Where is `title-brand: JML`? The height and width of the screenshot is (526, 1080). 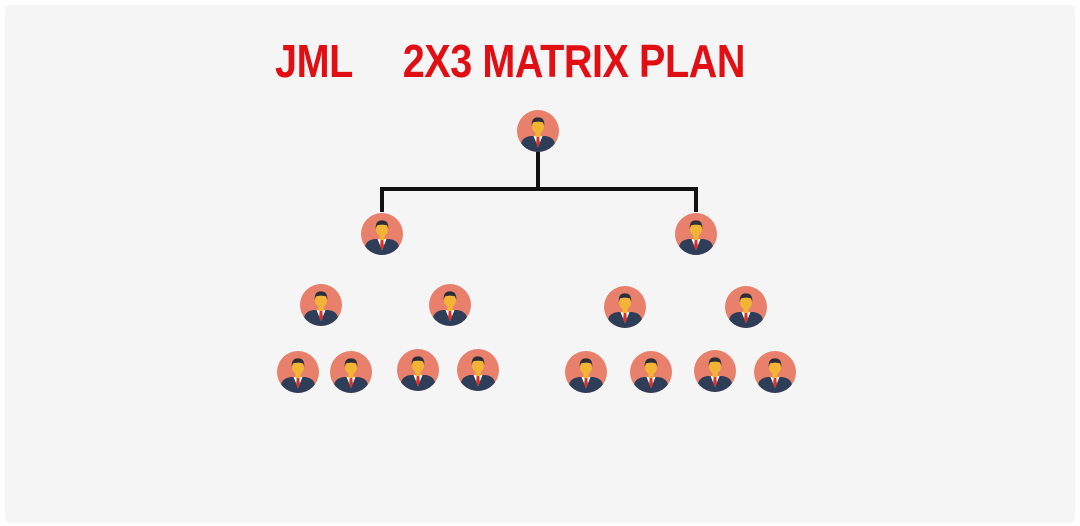
title-brand: JML is located at coordinates (314, 61).